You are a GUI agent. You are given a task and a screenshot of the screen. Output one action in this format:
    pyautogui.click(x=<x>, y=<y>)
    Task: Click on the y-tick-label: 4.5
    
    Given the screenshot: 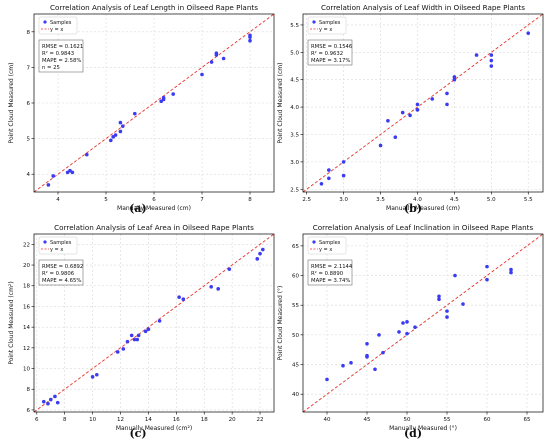 What is the action you would take?
    pyautogui.click(x=294, y=81)
    